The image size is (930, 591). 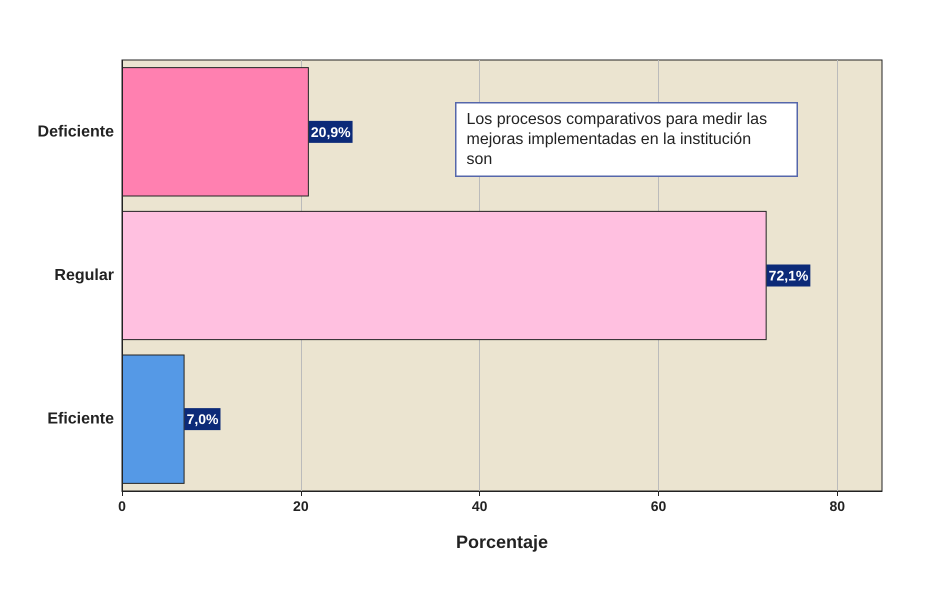 What do you see at coordinates (788, 276) in the screenshot?
I see `data-label: 72,1%` at bounding box center [788, 276].